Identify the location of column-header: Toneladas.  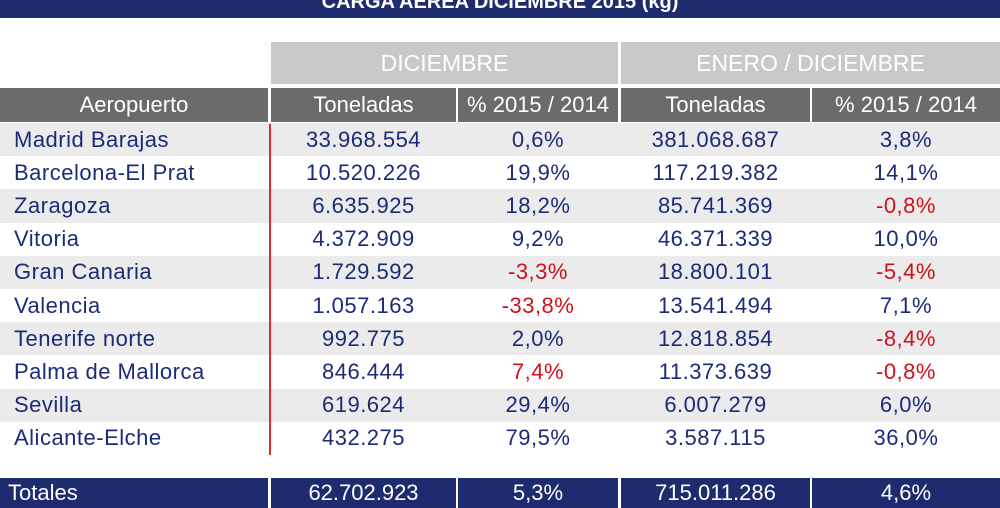
(715, 105).